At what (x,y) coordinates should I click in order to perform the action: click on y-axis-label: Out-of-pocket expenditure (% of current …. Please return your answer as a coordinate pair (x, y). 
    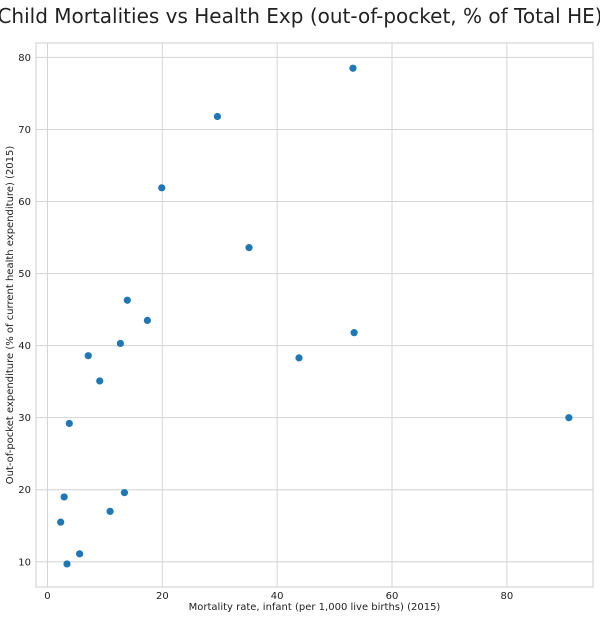
    Looking at the image, I should click on (10, 315).